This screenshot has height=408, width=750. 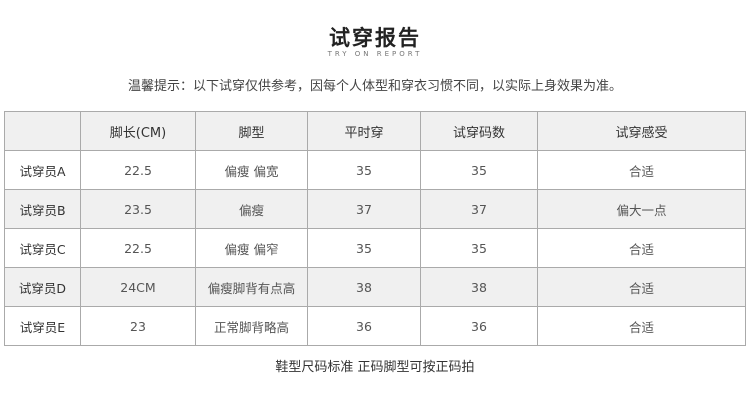 I want to click on footer-note: 鞋型尺码标准 正码脚型可按正码拍, so click(x=375, y=367).